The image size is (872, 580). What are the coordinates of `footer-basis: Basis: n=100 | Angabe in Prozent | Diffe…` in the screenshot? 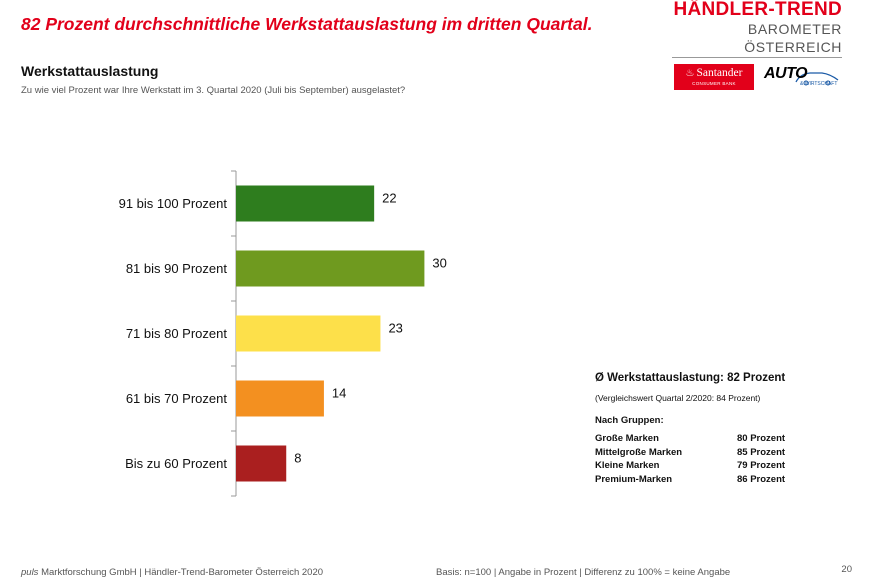 It's located at (583, 572).